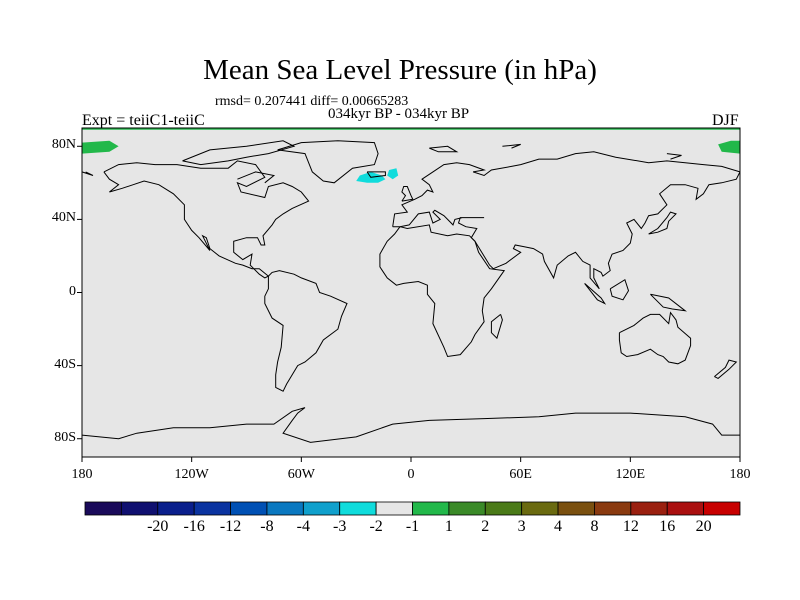 Image resolution: width=800 pixels, height=600 pixels. Describe the element at coordinates (725, 120) in the screenshot. I see `season-label: DJF` at that location.